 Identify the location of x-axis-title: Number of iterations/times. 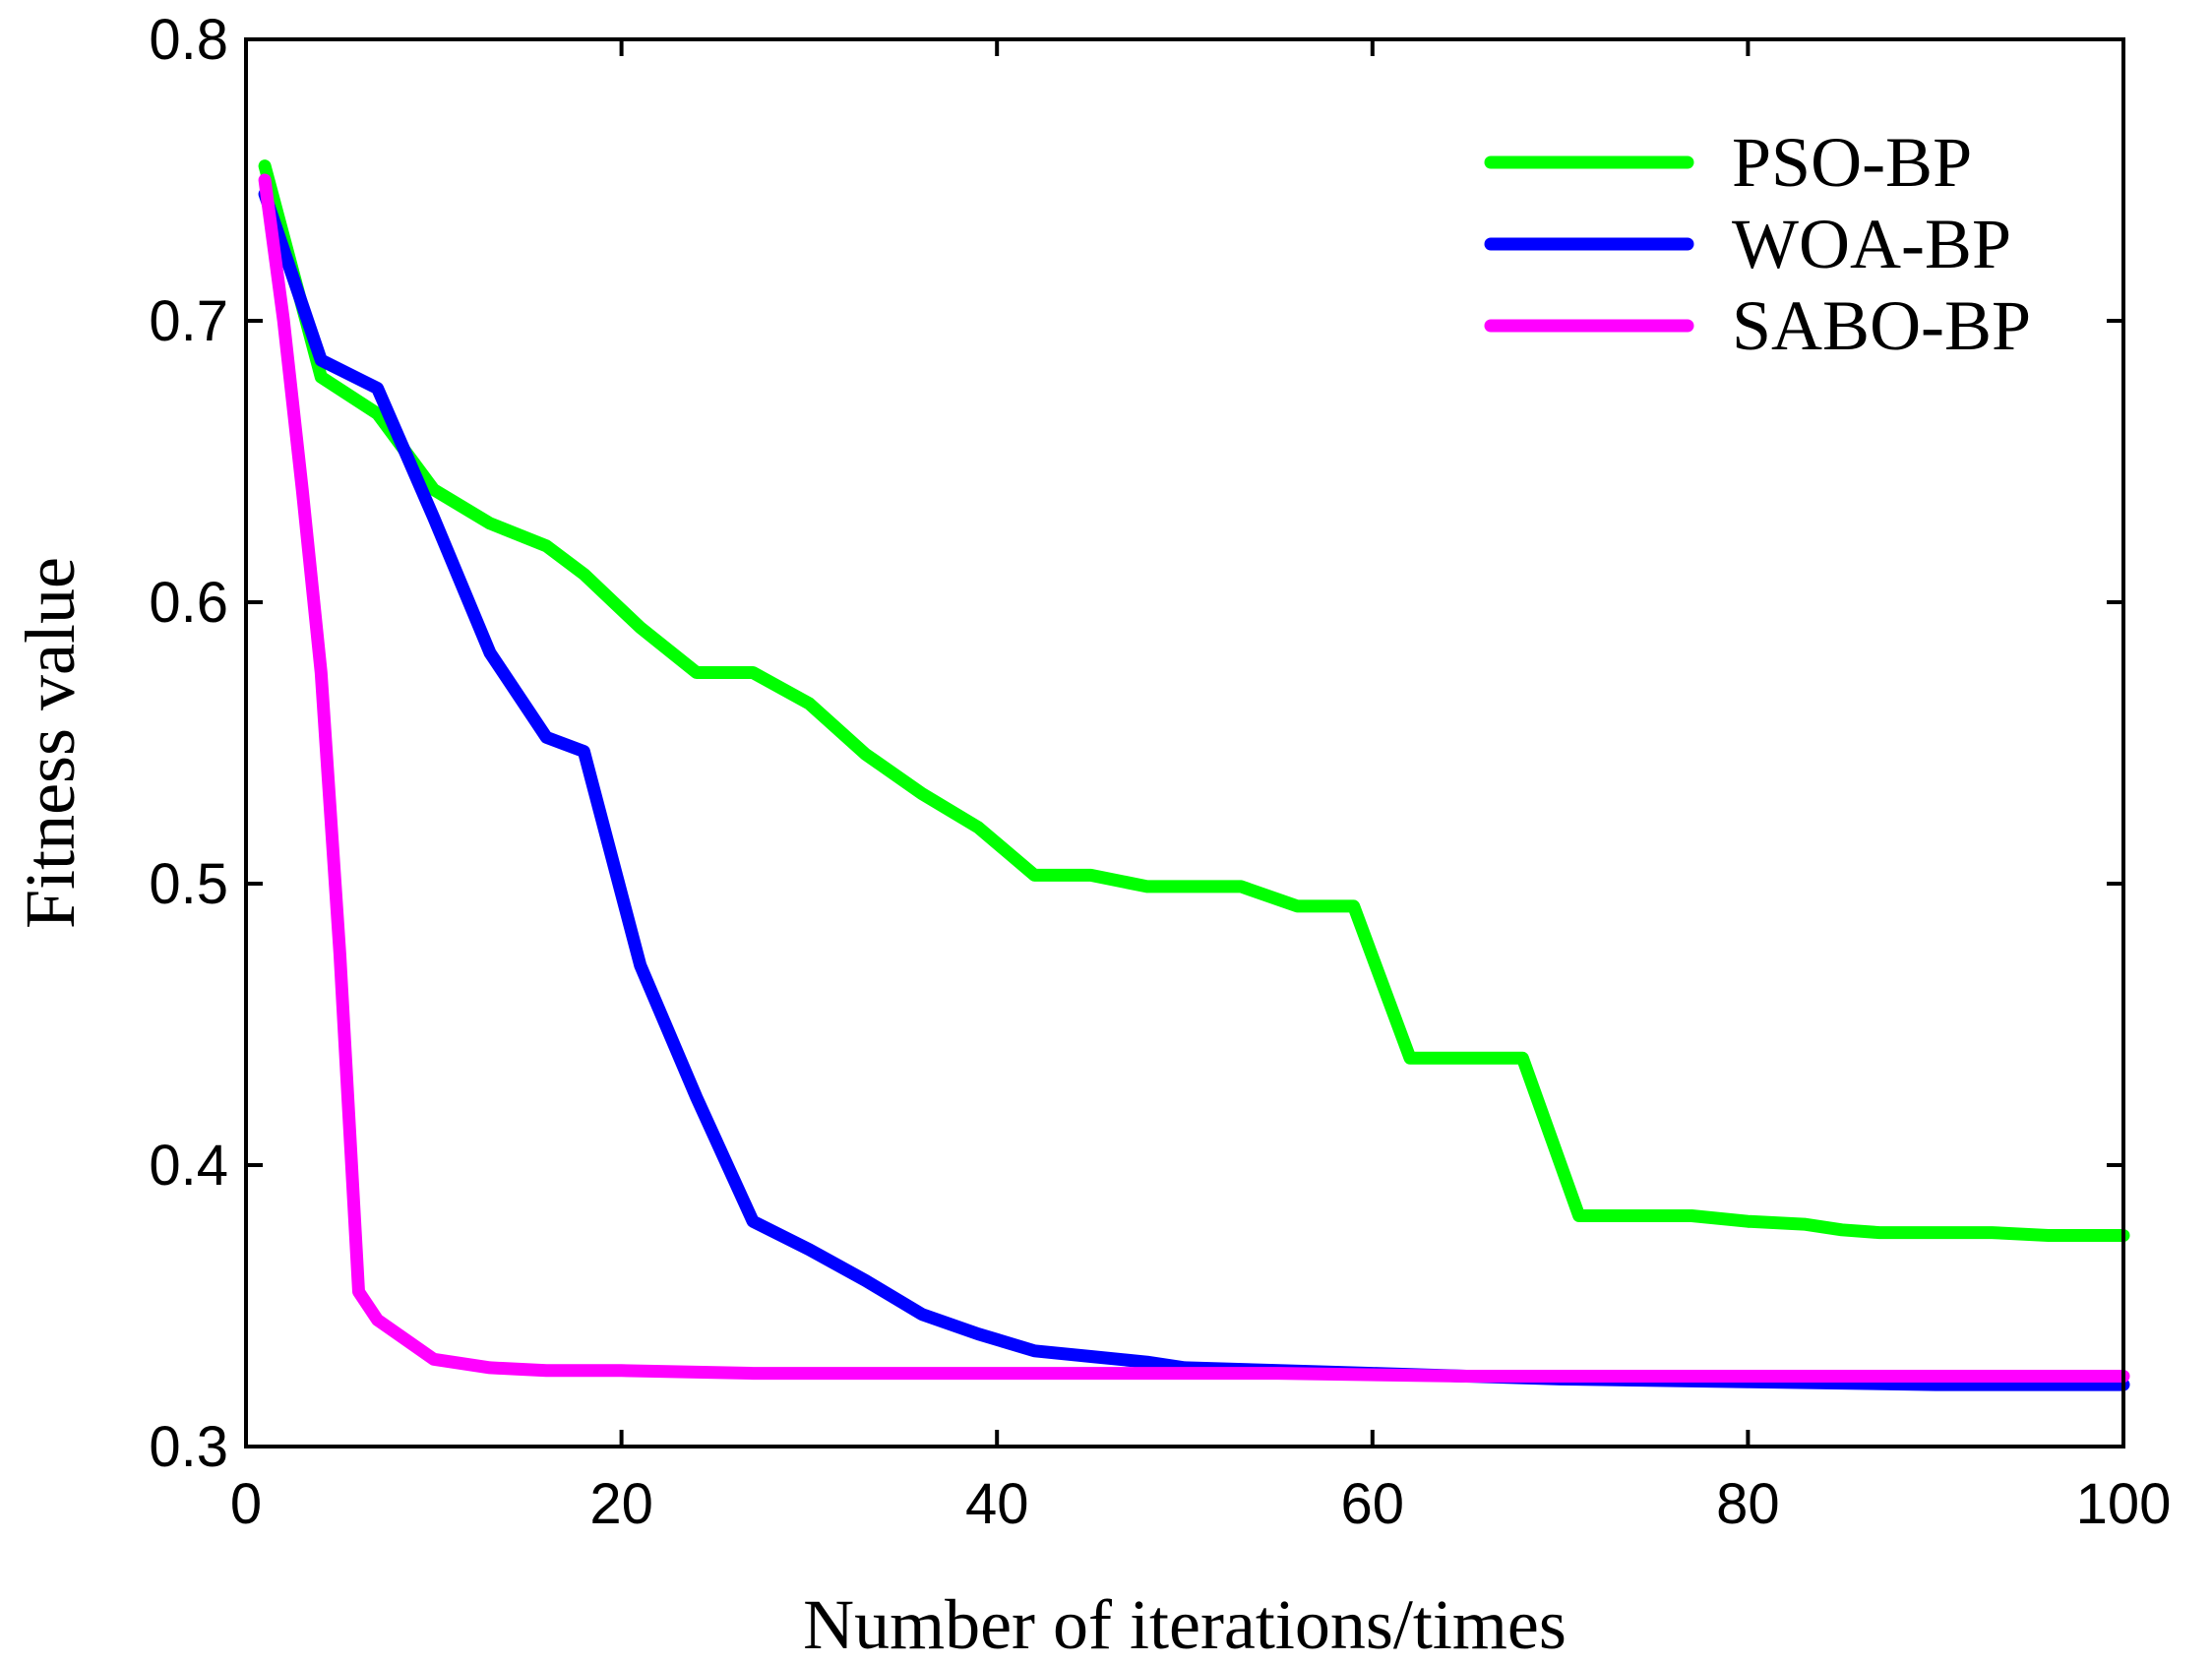
(1185, 1624).